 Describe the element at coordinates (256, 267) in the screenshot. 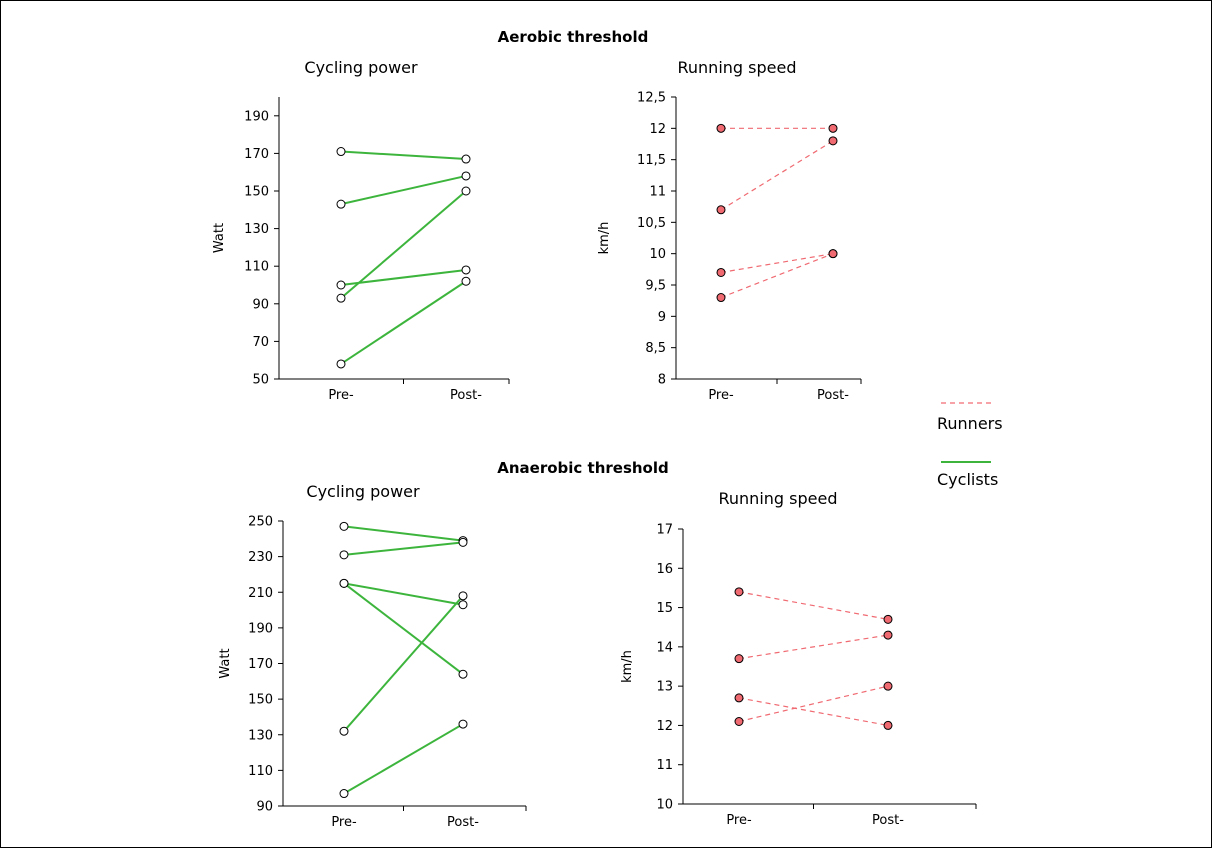

I see `aerobic-cycling-ytick-label: 110` at that location.